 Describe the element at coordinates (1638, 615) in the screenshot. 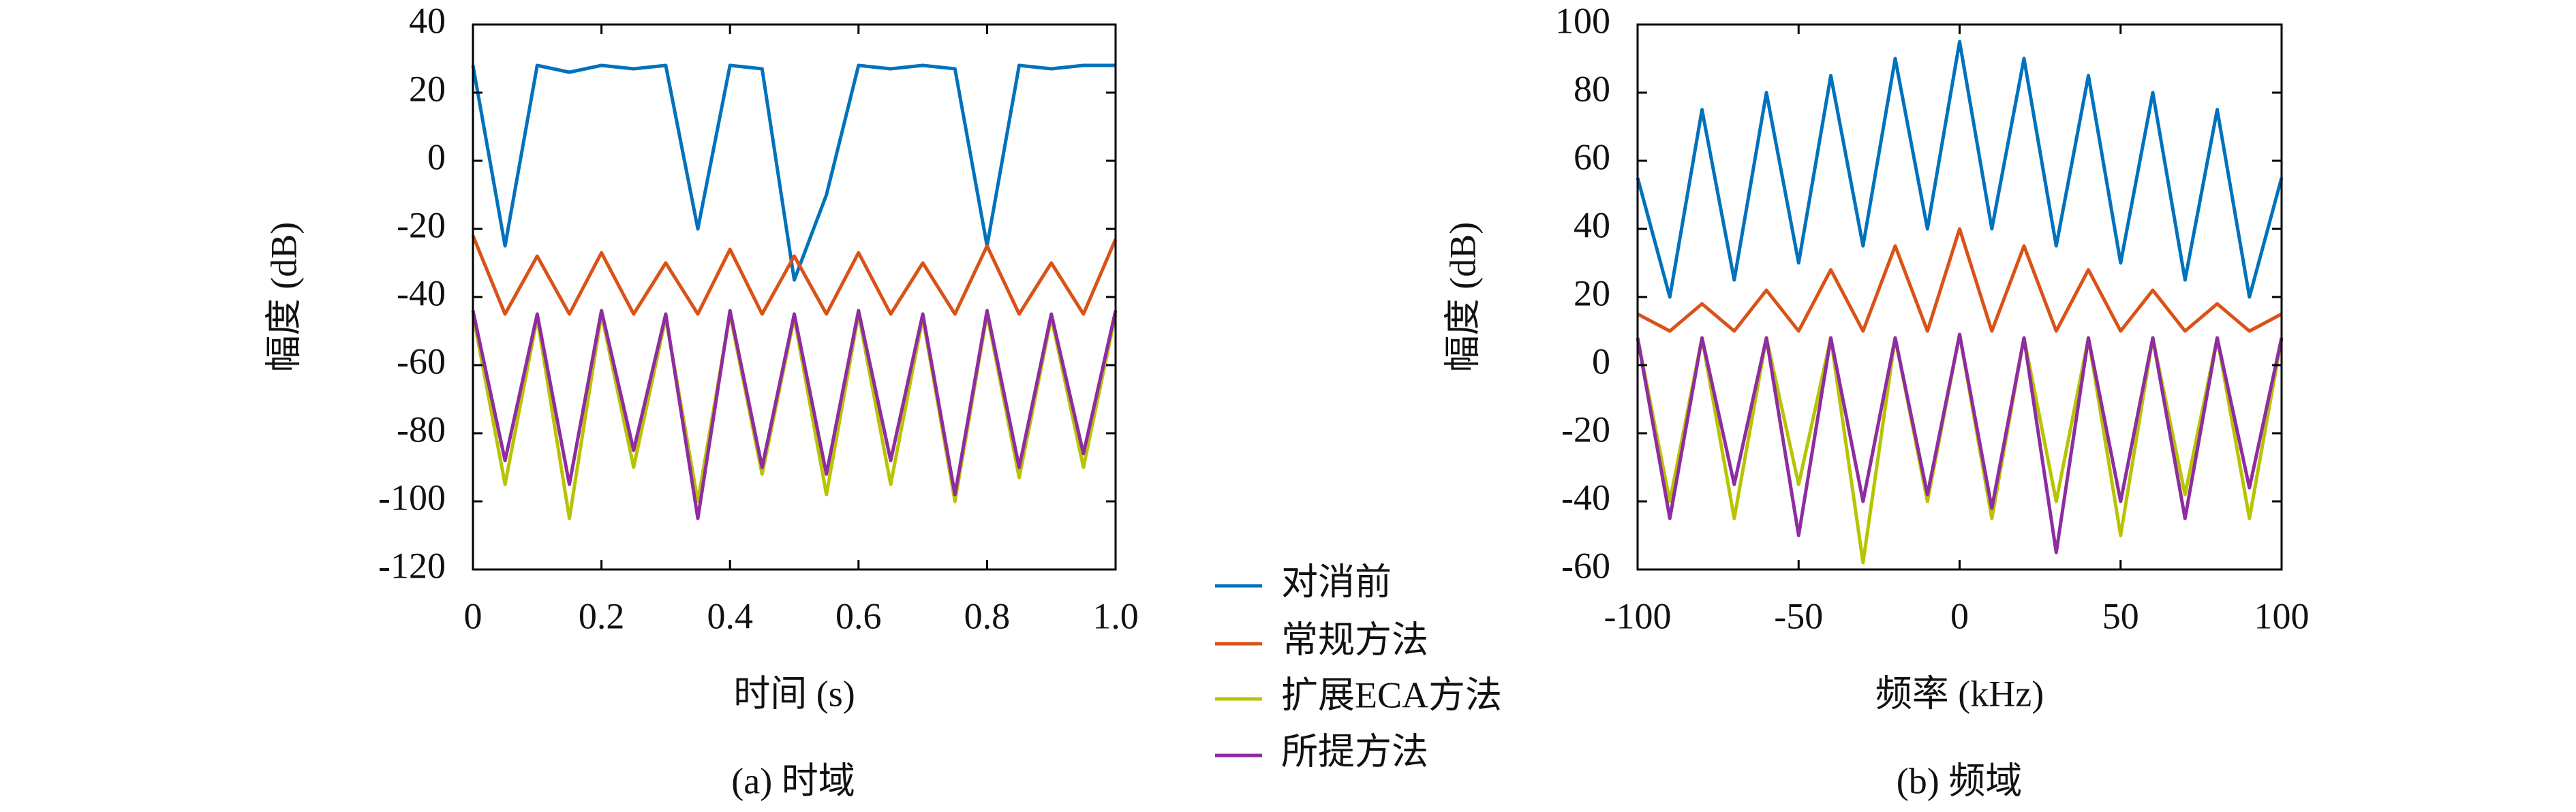

I see `x-tick-label: -100` at that location.